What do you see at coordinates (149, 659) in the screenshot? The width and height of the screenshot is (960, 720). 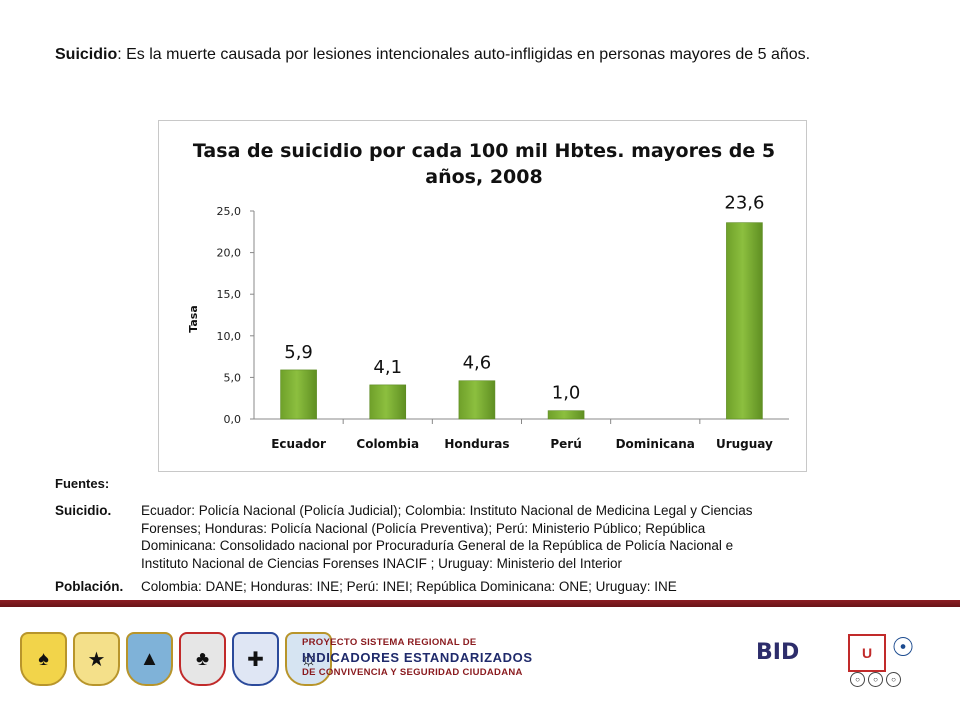 I see `honduras-shield-icon: ▲` at bounding box center [149, 659].